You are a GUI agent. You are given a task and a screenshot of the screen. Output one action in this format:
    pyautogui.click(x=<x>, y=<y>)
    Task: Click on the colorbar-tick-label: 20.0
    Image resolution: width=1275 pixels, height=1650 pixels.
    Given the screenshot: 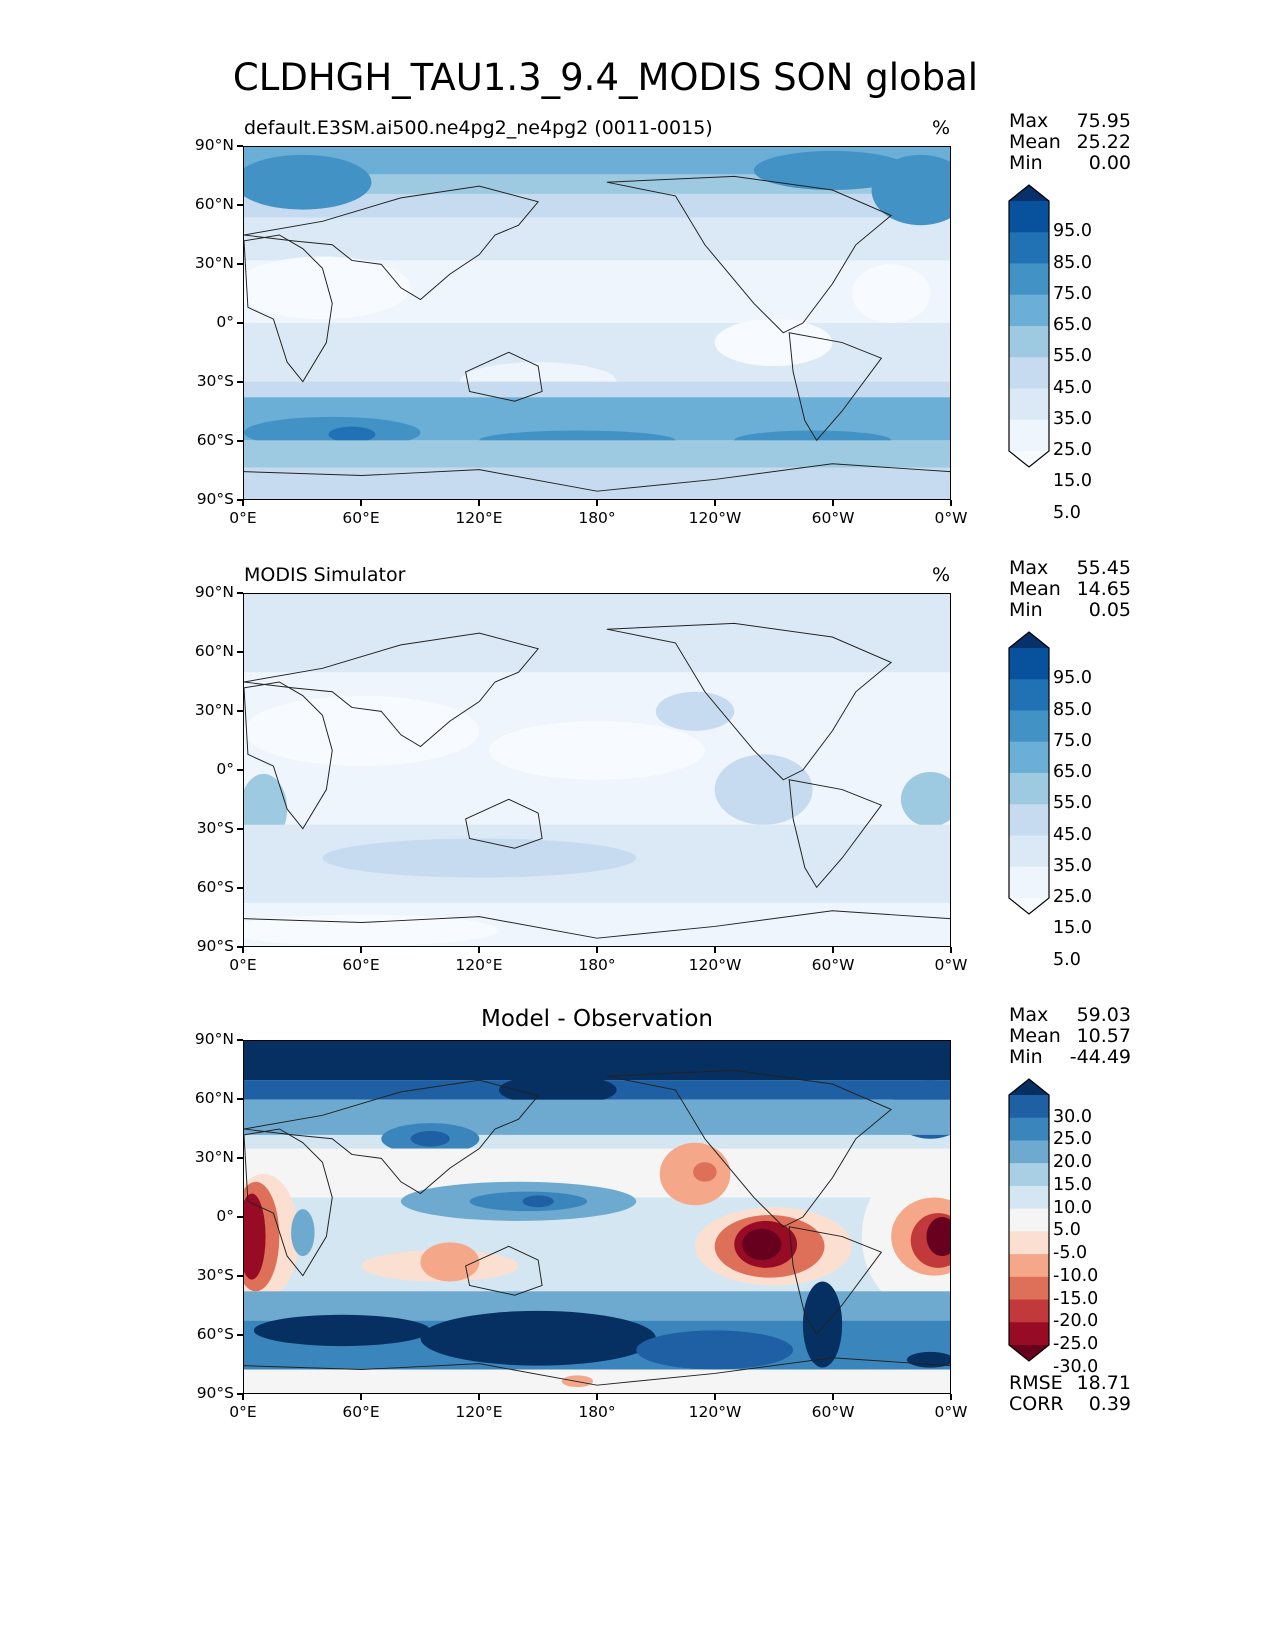 What is the action you would take?
    pyautogui.click(x=1072, y=1162)
    